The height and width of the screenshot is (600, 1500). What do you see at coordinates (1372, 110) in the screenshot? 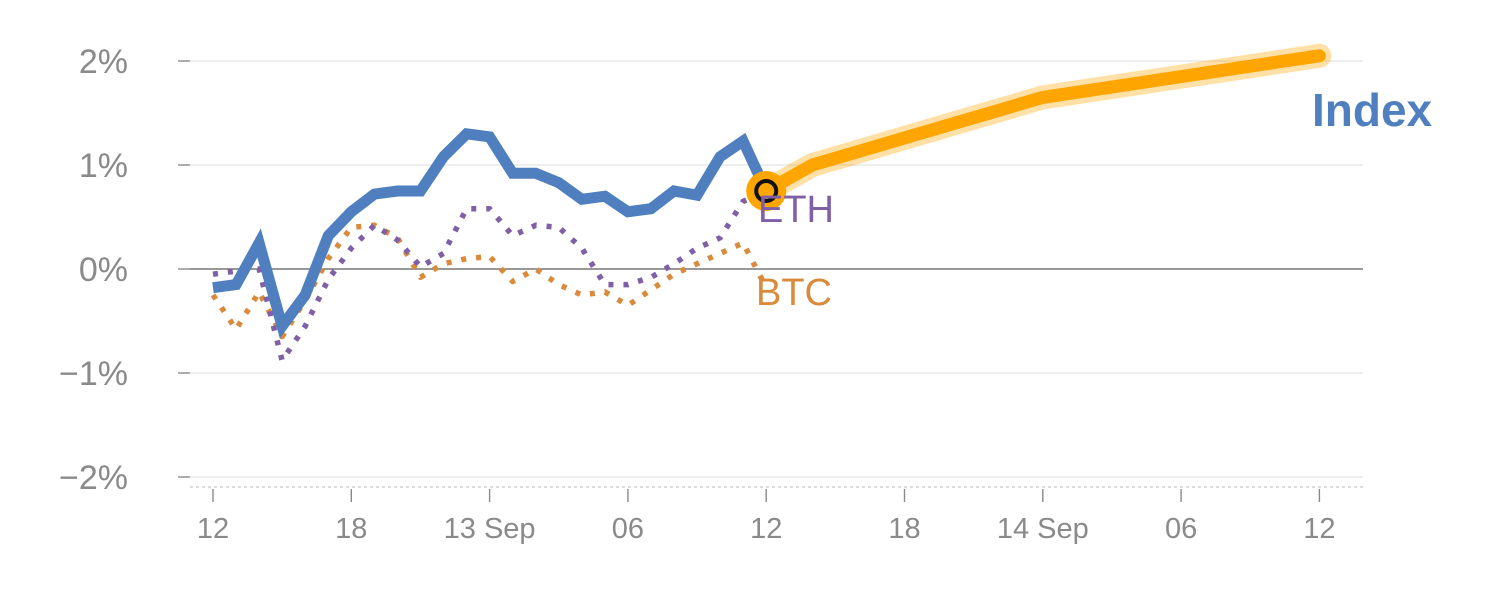
I see `index-series-label: Index` at bounding box center [1372, 110].